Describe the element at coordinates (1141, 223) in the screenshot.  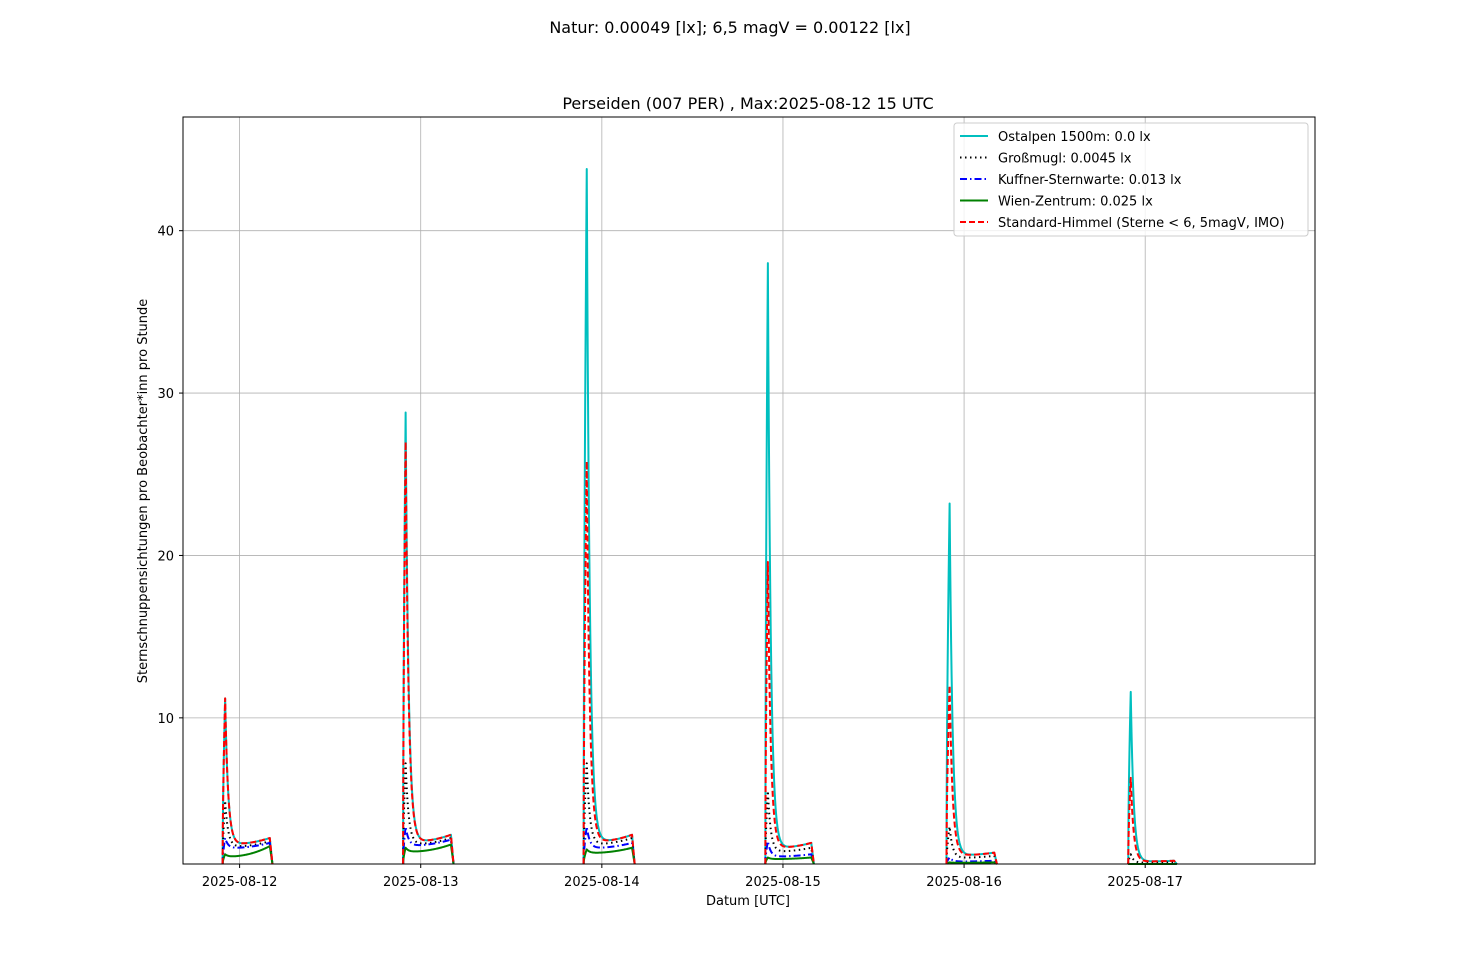
I see `legend-label-standard: Standard-Himmel (Sterne < 6, 5magV, IMO)` at that location.